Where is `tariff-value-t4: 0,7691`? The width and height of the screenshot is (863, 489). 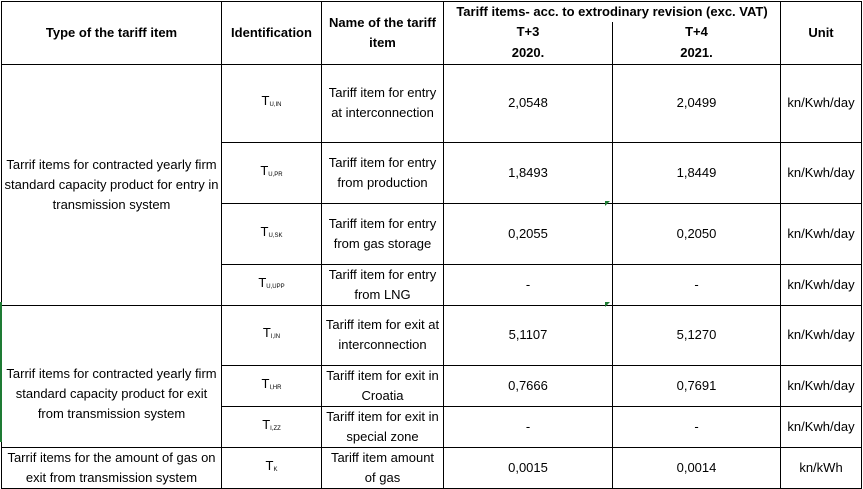
tariff-value-t4: 0,7691 is located at coordinates (696, 385).